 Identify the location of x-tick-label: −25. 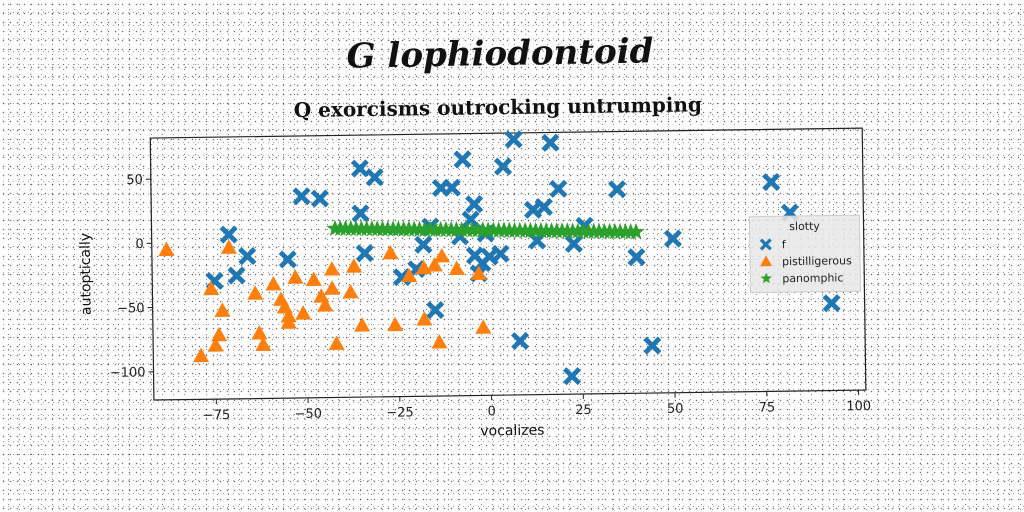
(400, 412).